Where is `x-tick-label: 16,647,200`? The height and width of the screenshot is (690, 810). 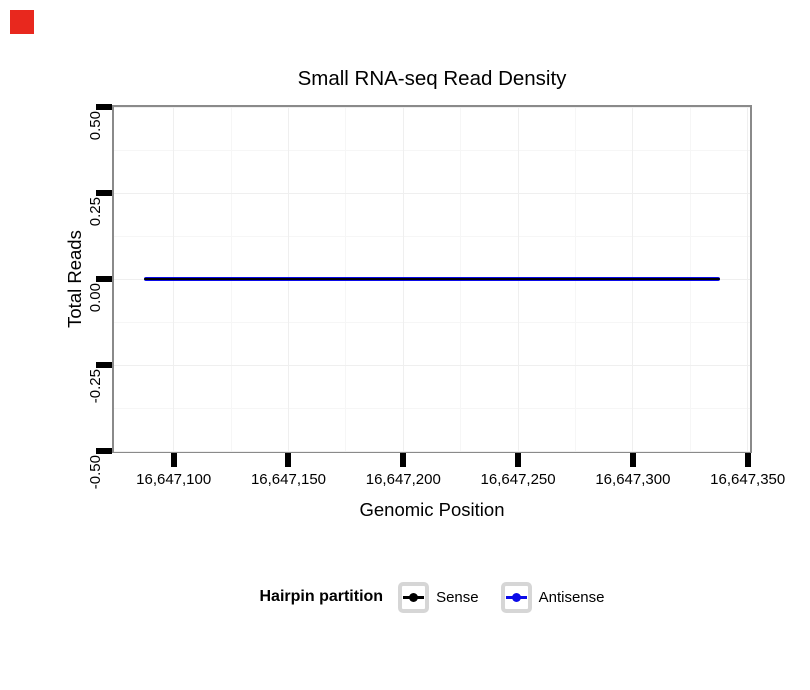
x-tick-label: 16,647,200 is located at coordinates (403, 479).